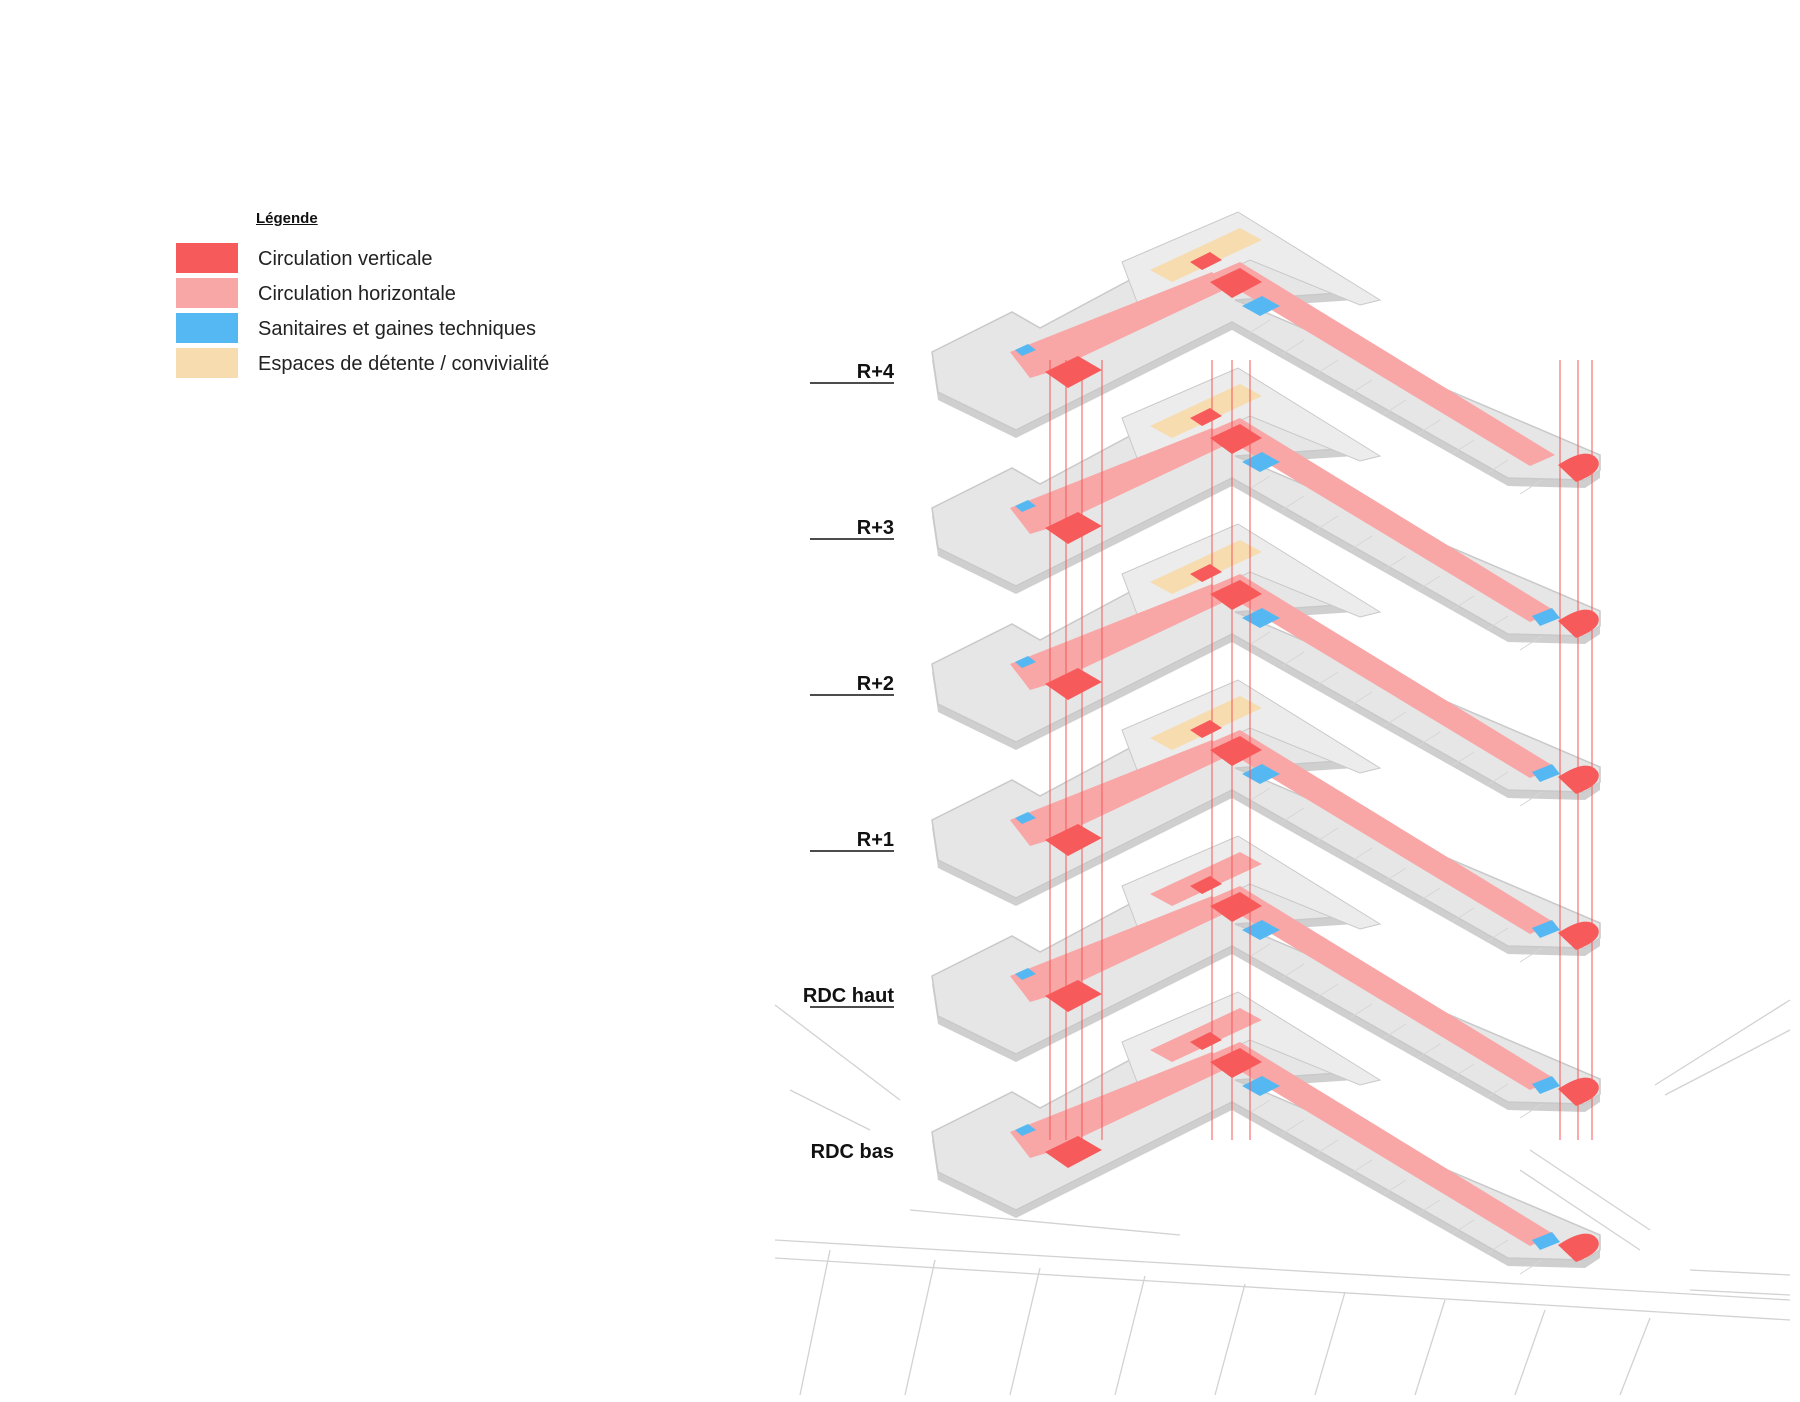 The width and height of the screenshot is (1800, 1402). Describe the element at coordinates (207, 363) in the screenshot. I see `legend-swatch-beige` at that location.